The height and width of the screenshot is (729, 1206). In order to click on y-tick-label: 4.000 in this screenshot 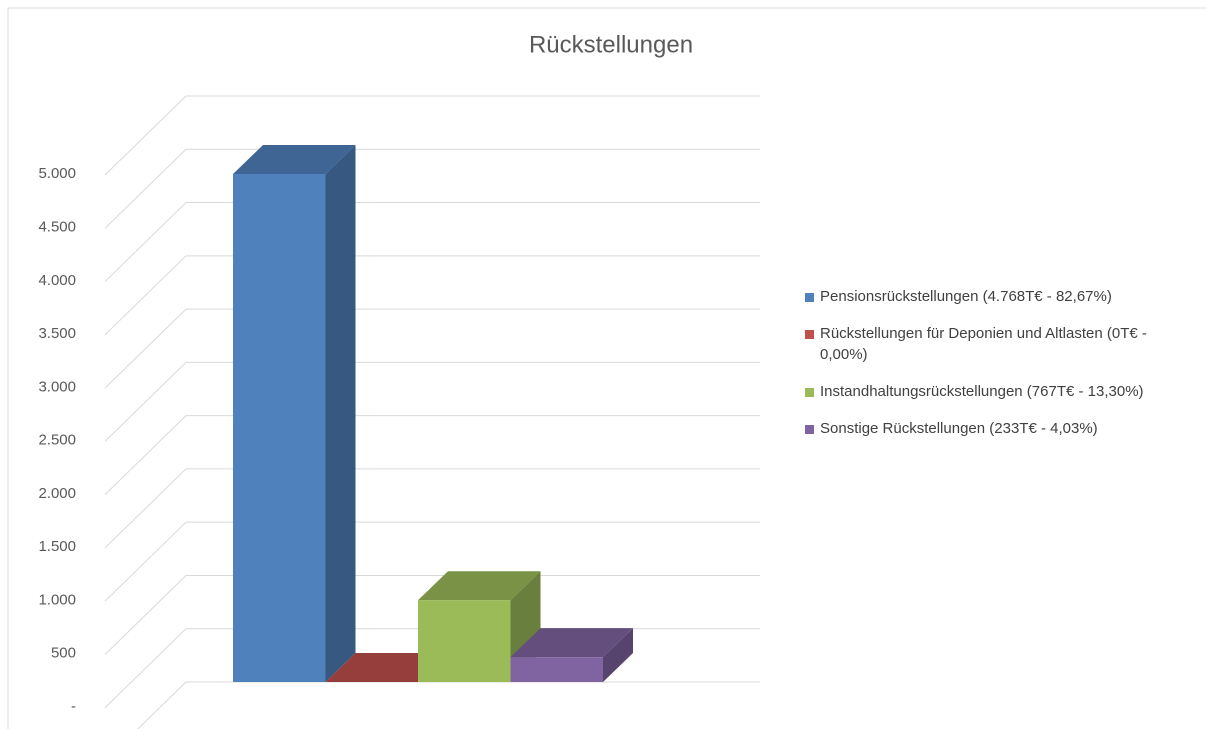, I will do `click(57, 280)`.